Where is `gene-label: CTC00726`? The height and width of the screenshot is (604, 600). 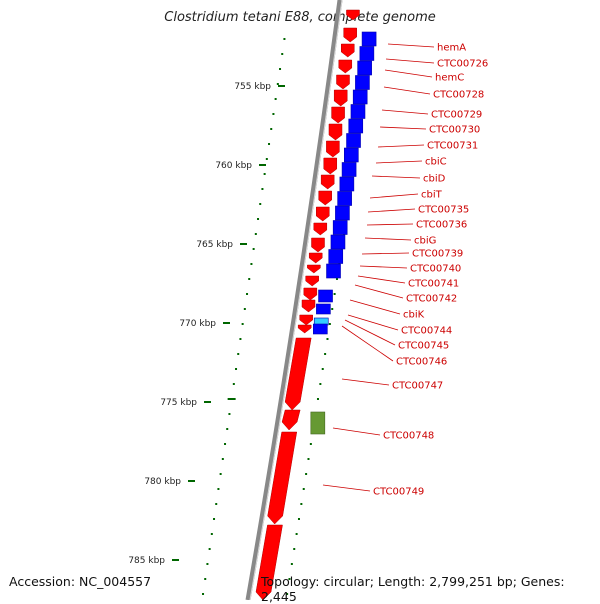
gene-label: CTC00726 is located at coordinates (462, 64).